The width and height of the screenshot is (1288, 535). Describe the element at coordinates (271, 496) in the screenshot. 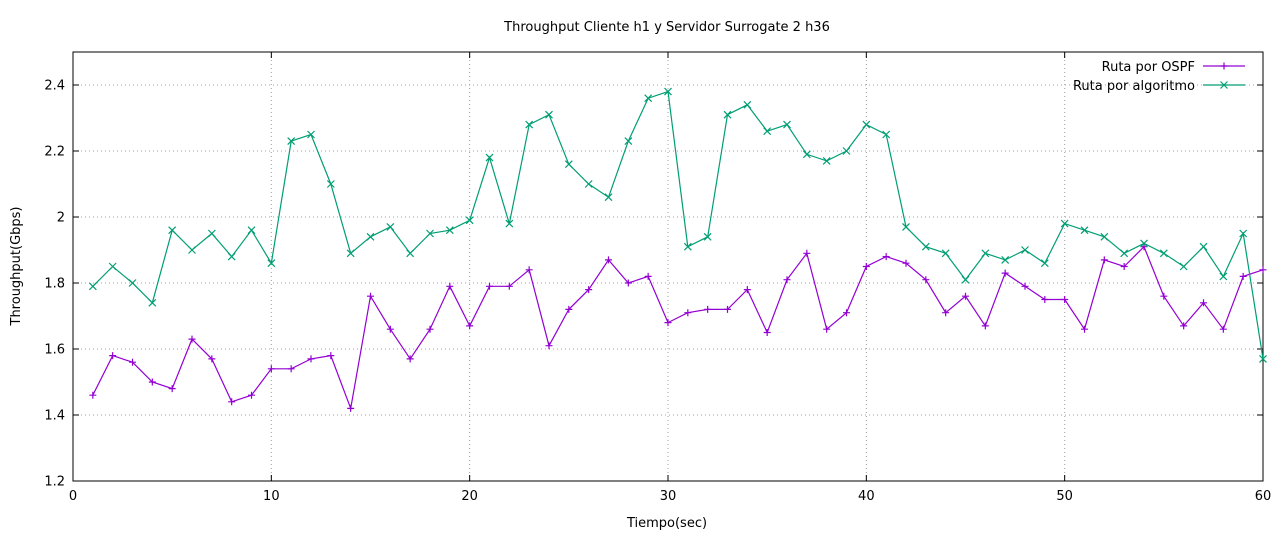

I see `x-tick-label: 10` at that location.